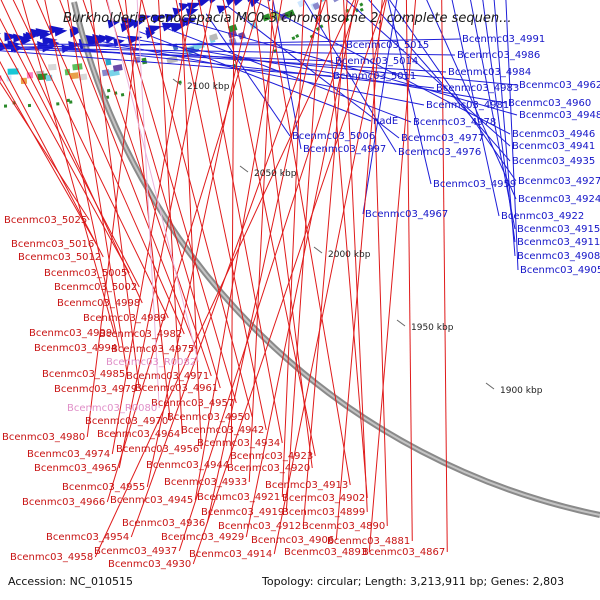 The width and height of the screenshot is (600, 600). What do you see at coordinates (135, 551) in the screenshot?
I see `gene-label: Bcenmc03_4937` at bounding box center [135, 551].